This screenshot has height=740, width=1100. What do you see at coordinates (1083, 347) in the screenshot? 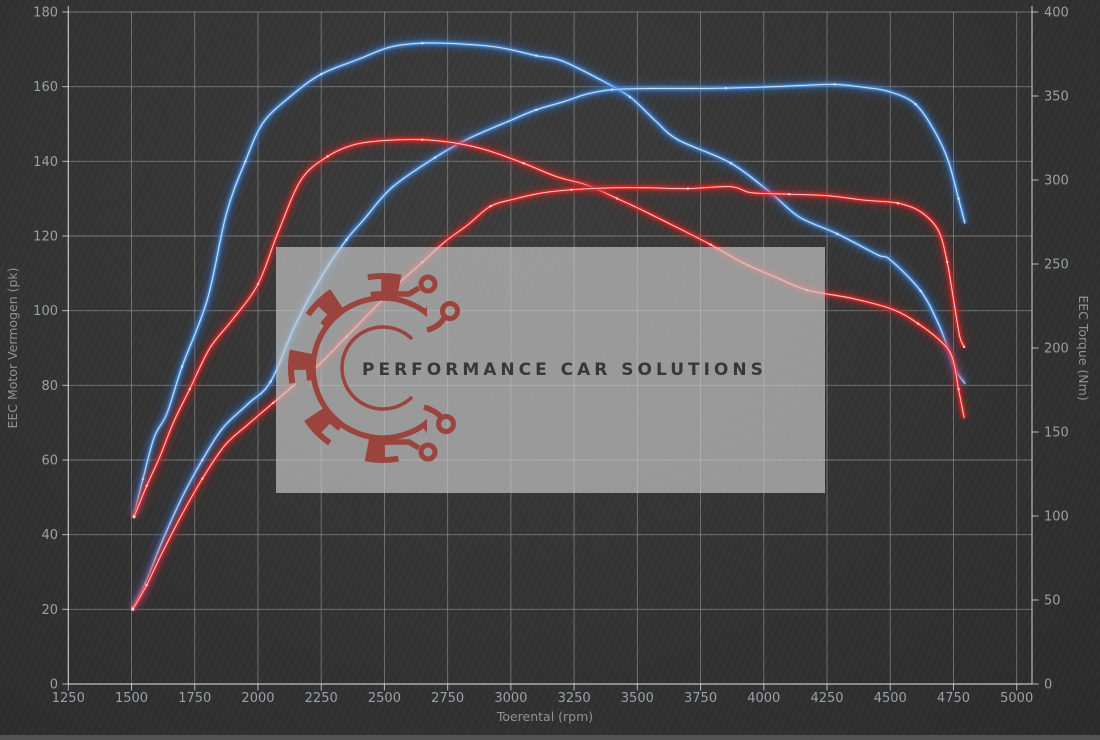
I see `right-axis-title: EEC Torque (Nm)` at bounding box center [1083, 347].